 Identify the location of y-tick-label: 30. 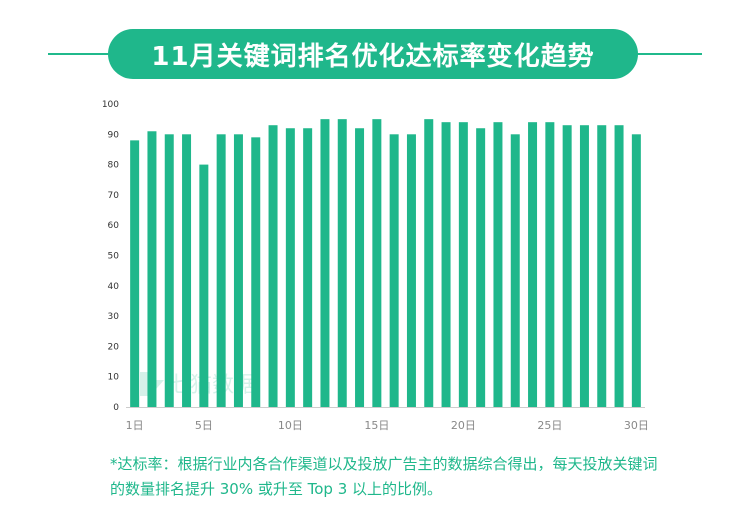
(114, 317).